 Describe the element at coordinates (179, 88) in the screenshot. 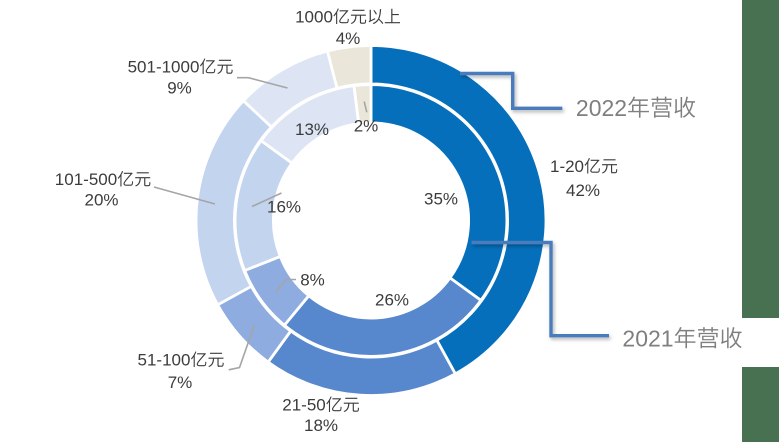

I see `svg-text: 9%` at that location.